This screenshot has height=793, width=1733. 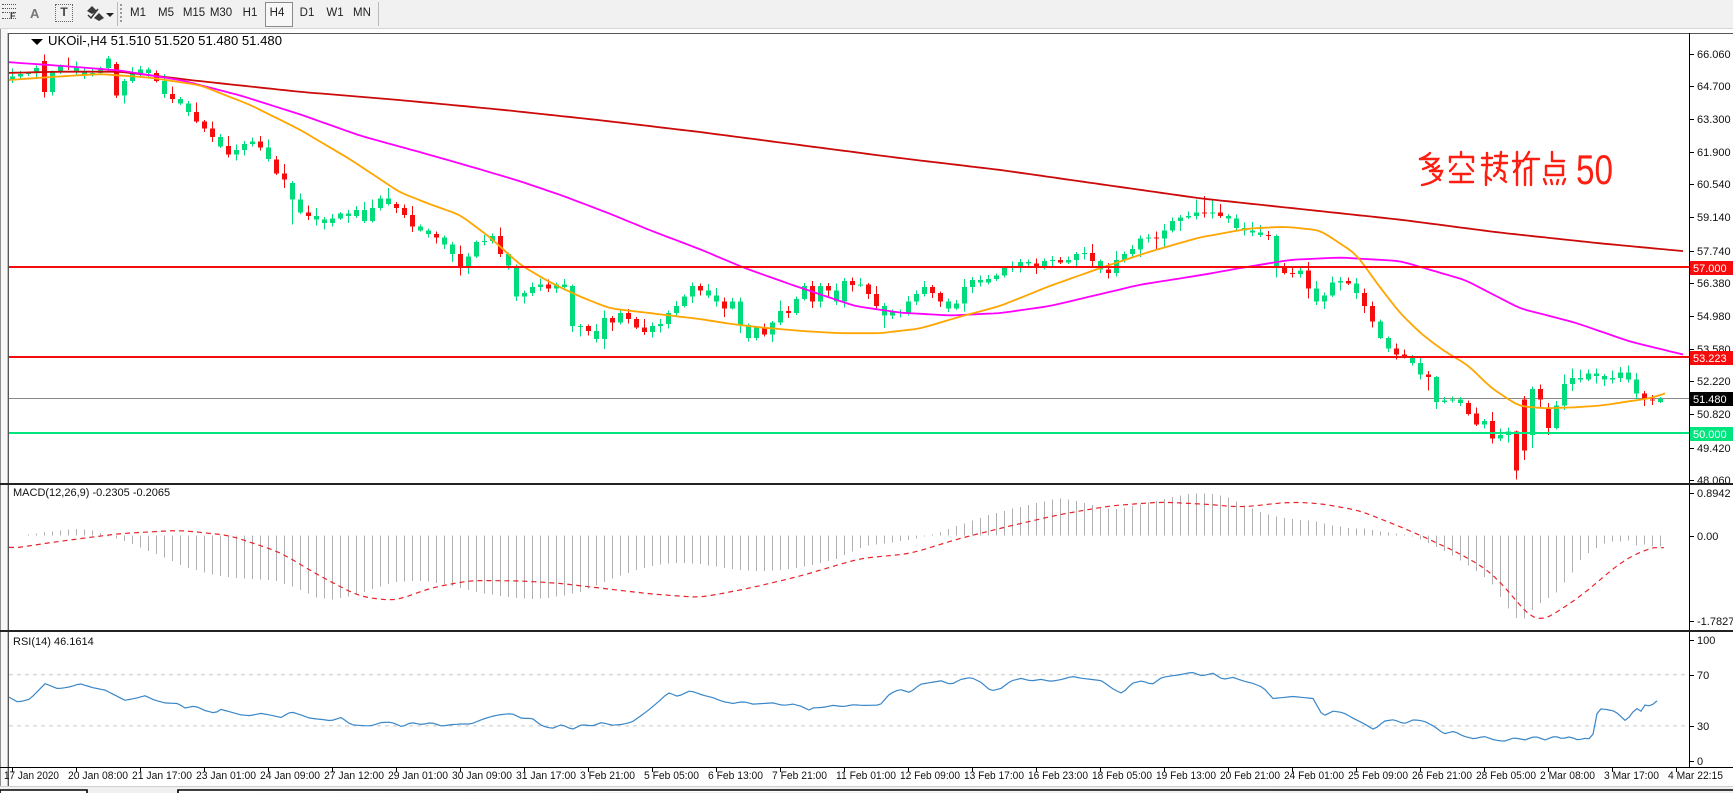 What do you see at coordinates (482, 776) in the screenshot?
I see `svg-text: 30 Jan 09:00` at bounding box center [482, 776].